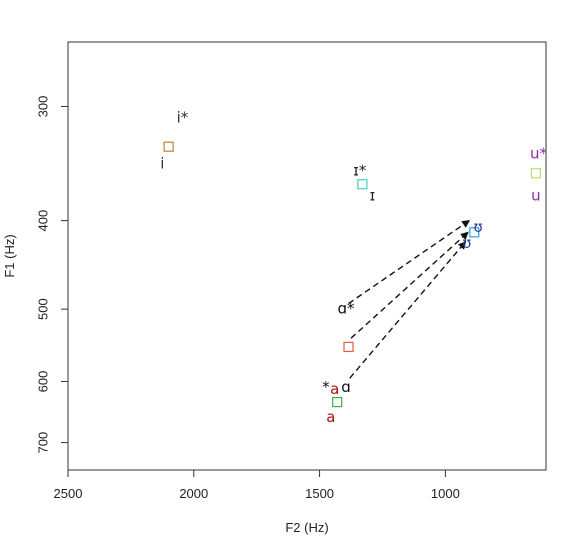 The image size is (576, 549). Describe the element at coordinates (42, 107) in the screenshot. I see `y-tick-label: 300` at that location.